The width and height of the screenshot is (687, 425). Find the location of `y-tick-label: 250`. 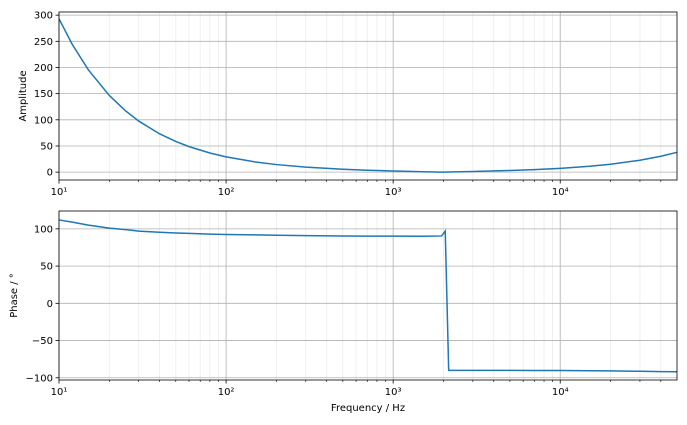

y-tick-label: 250 is located at coordinates (43, 42).